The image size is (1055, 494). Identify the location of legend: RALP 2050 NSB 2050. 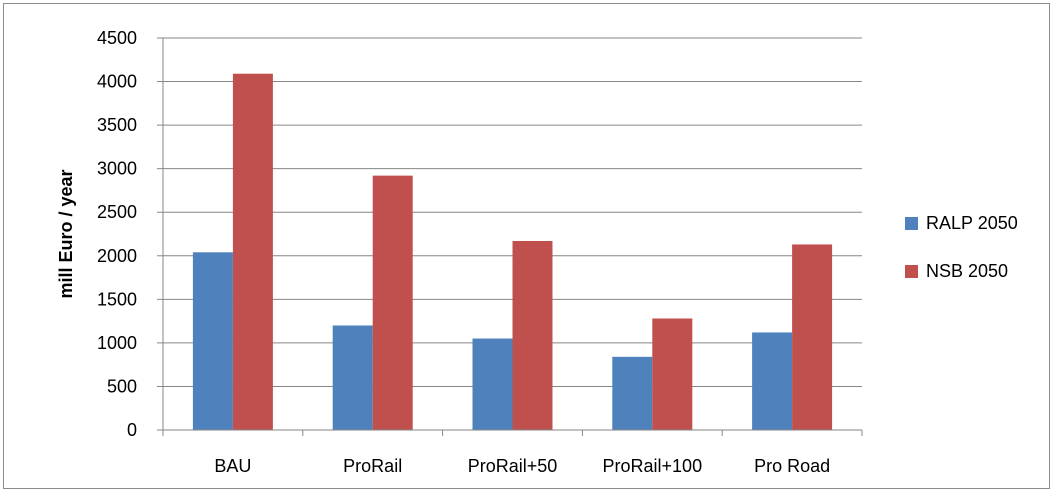
(961, 247).